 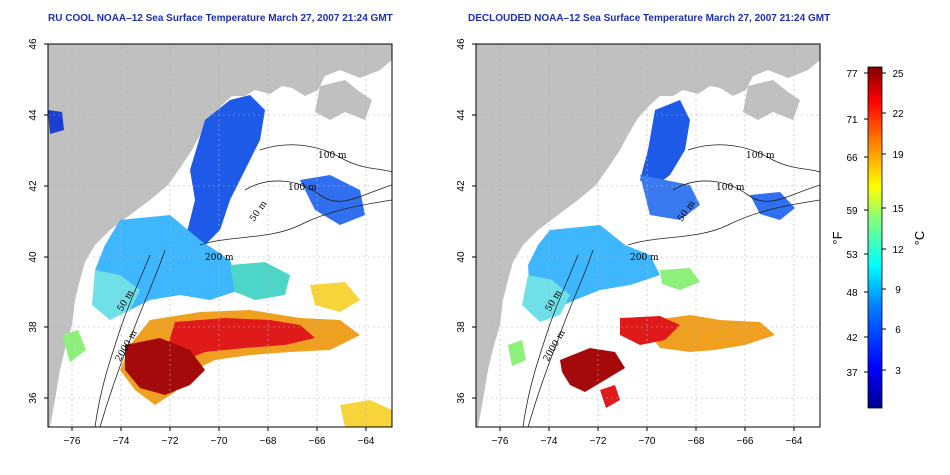 I want to click on left-lon-tick: −66, so click(x=317, y=441).